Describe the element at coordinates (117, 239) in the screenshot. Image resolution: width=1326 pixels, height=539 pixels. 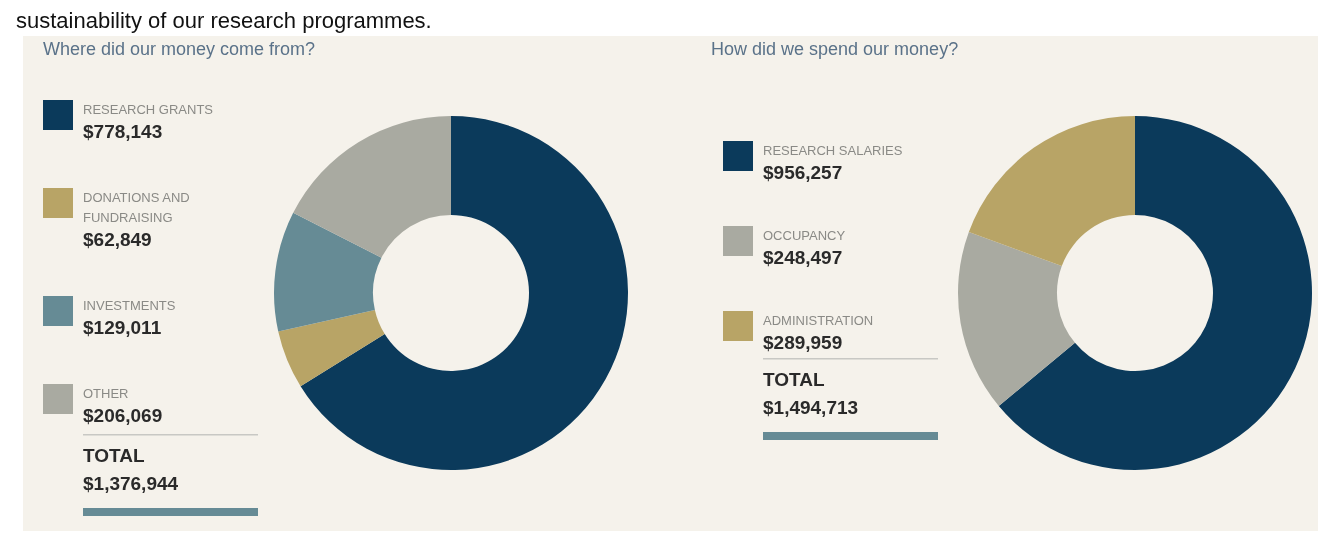
I see `data-label: $62,849` at that location.